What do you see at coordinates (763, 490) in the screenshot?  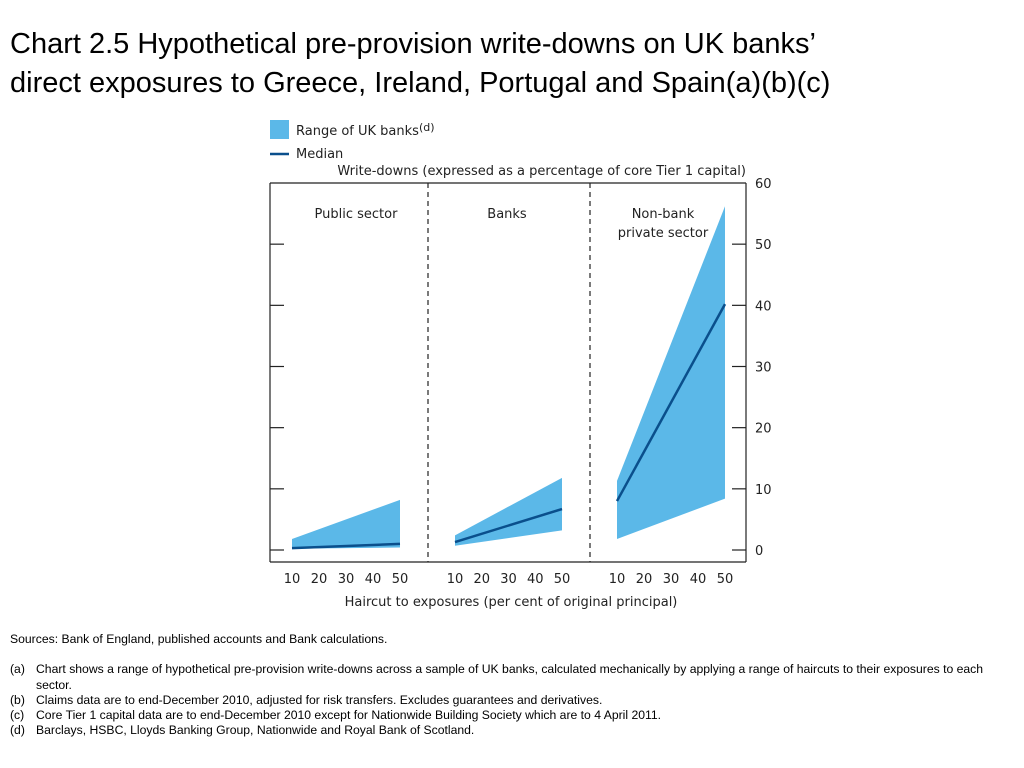 I see `y-tick-label: 10` at bounding box center [763, 490].